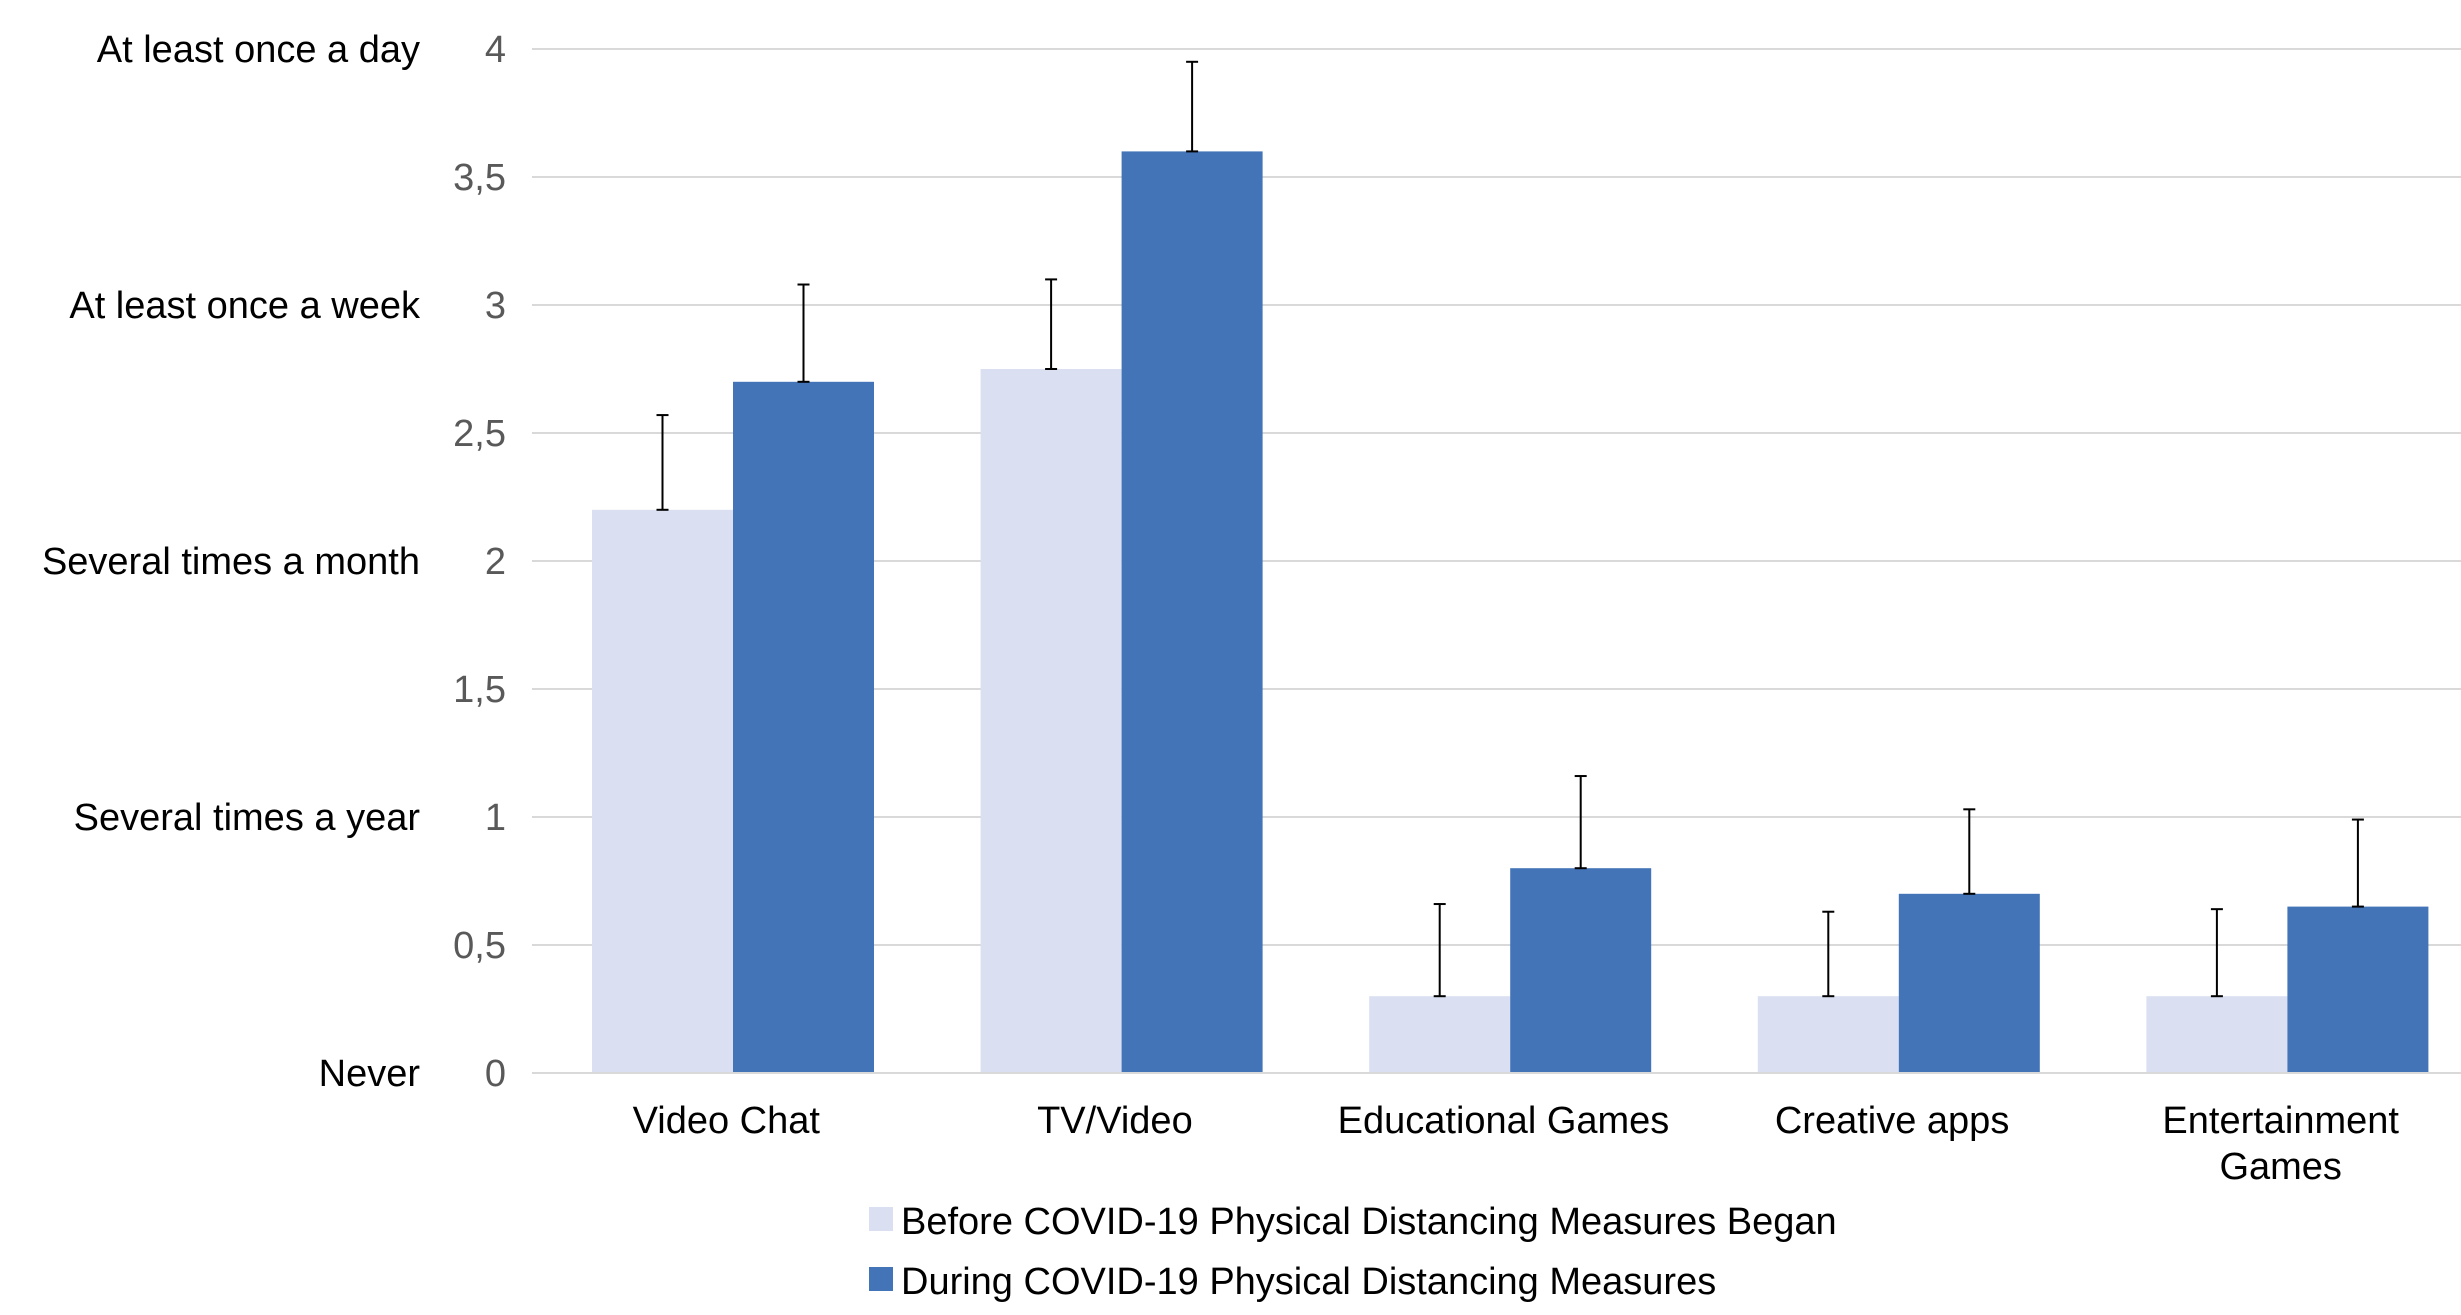 The width and height of the screenshot is (2461, 1315). I want to click on y-tick-label: 0,5, so click(479, 946).